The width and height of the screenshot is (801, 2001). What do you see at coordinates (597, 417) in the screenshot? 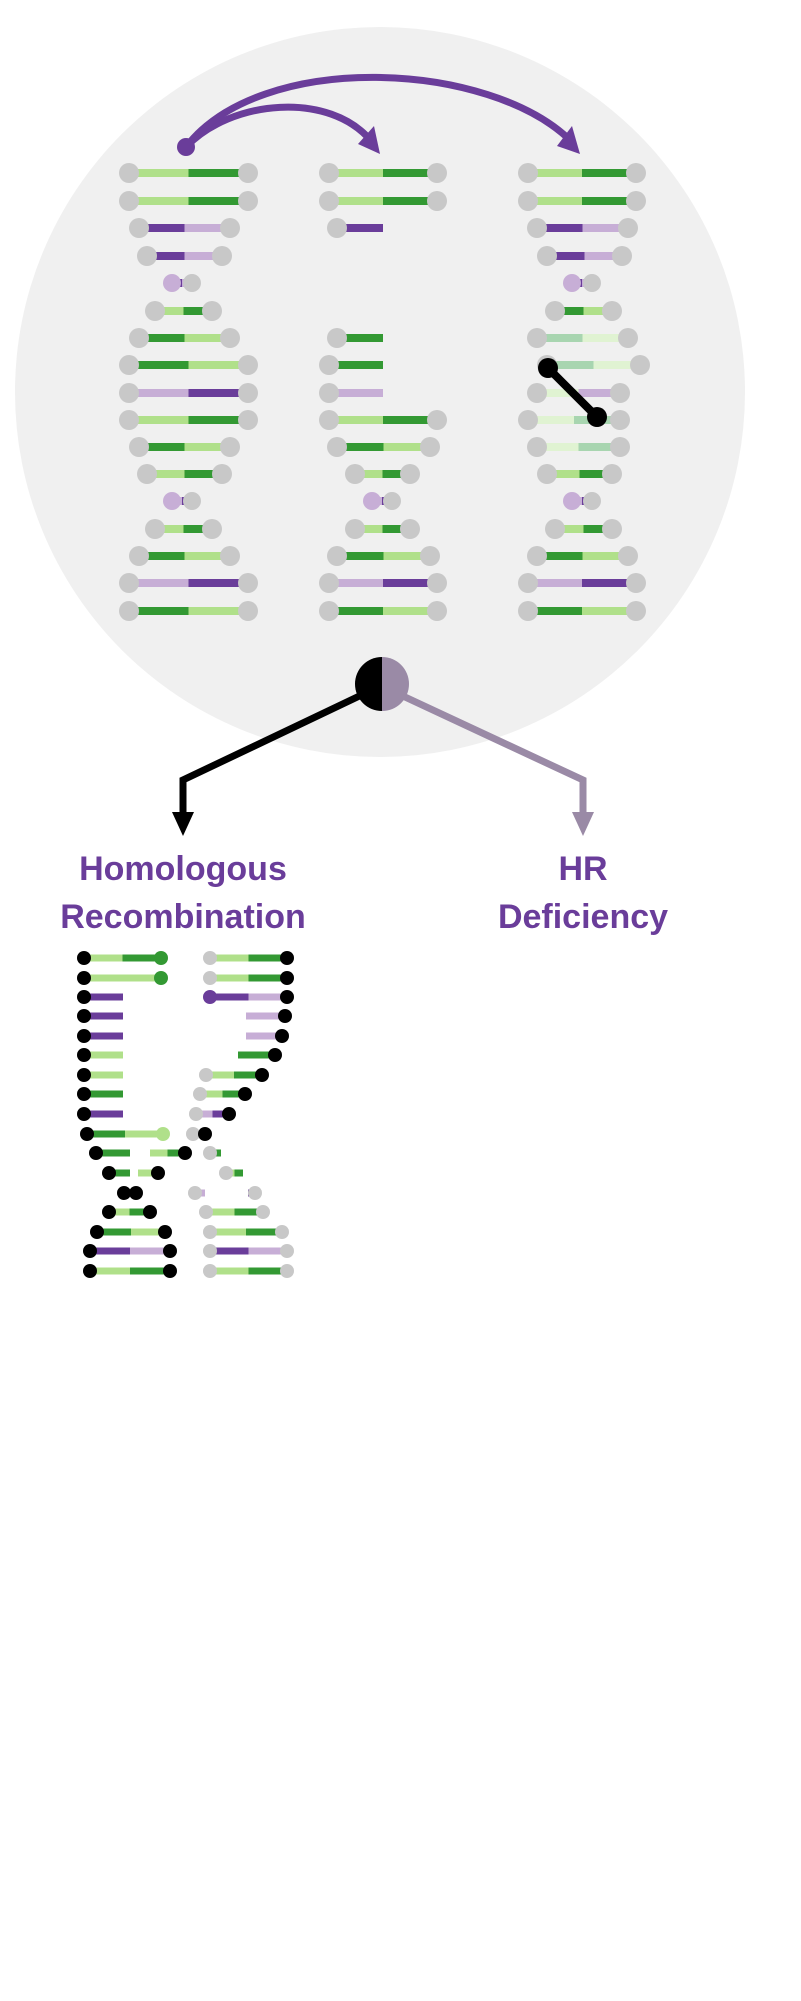
I see `crosslink-node` at bounding box center [597, 417].